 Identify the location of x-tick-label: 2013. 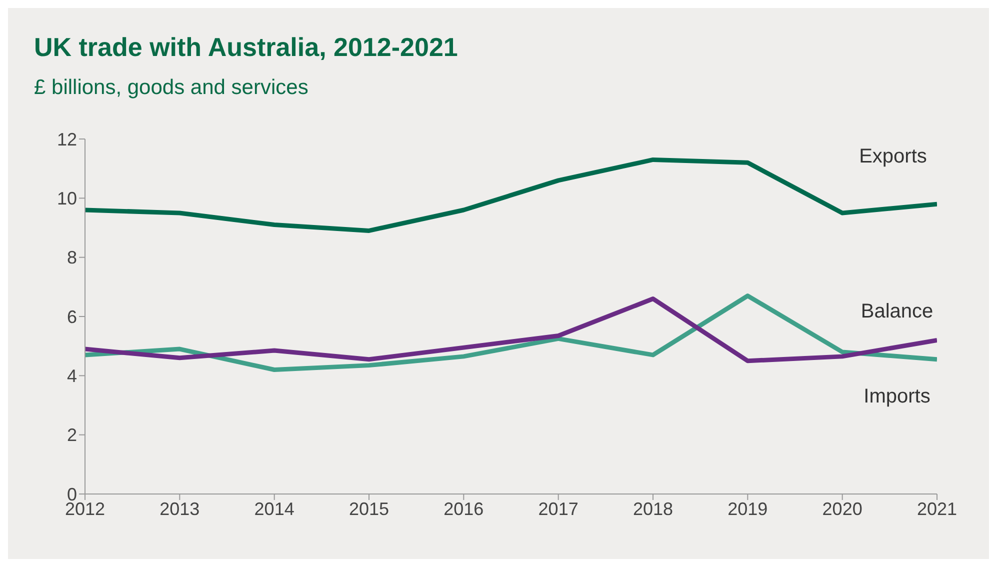
(180, 508).